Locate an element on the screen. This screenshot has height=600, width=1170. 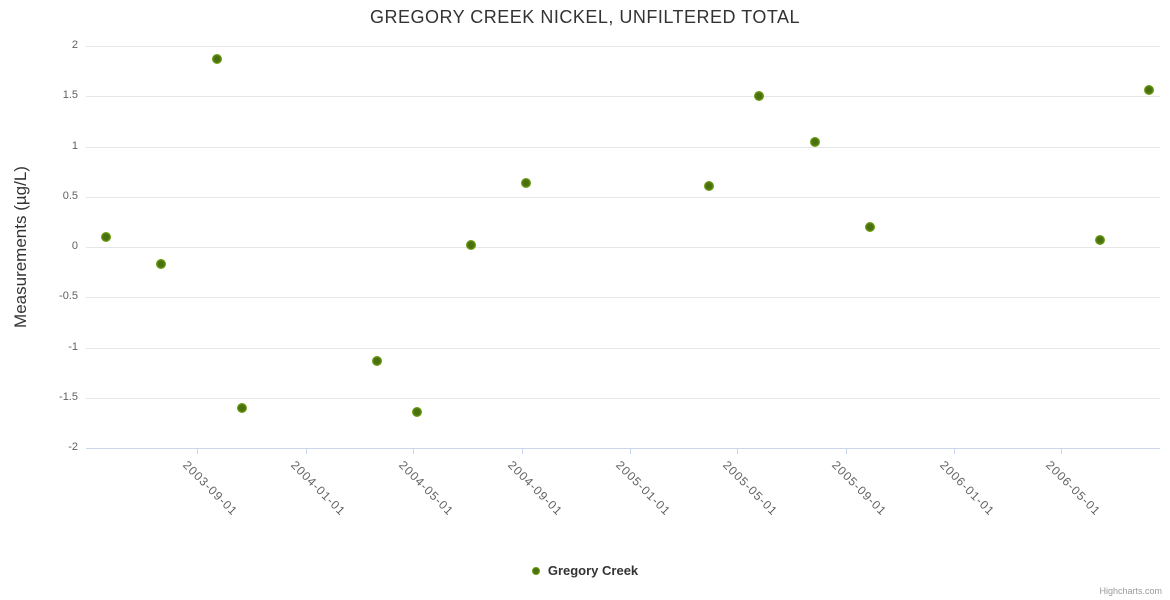
x-axis-tick-label: 2004-09-01 is located at coordinates (535, 488).